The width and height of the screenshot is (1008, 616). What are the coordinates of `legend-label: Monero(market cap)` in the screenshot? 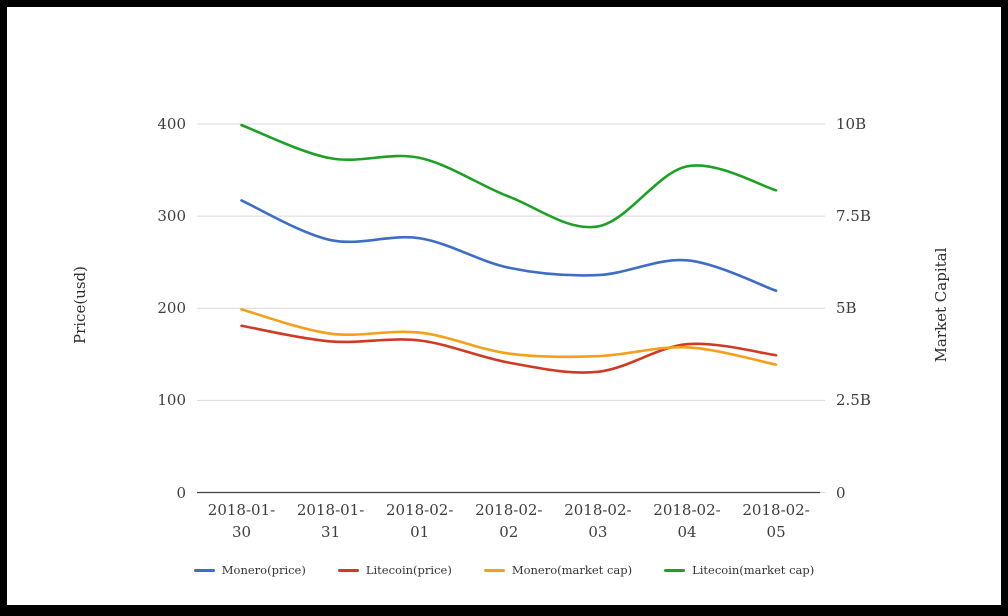 It's located at (572, 570).